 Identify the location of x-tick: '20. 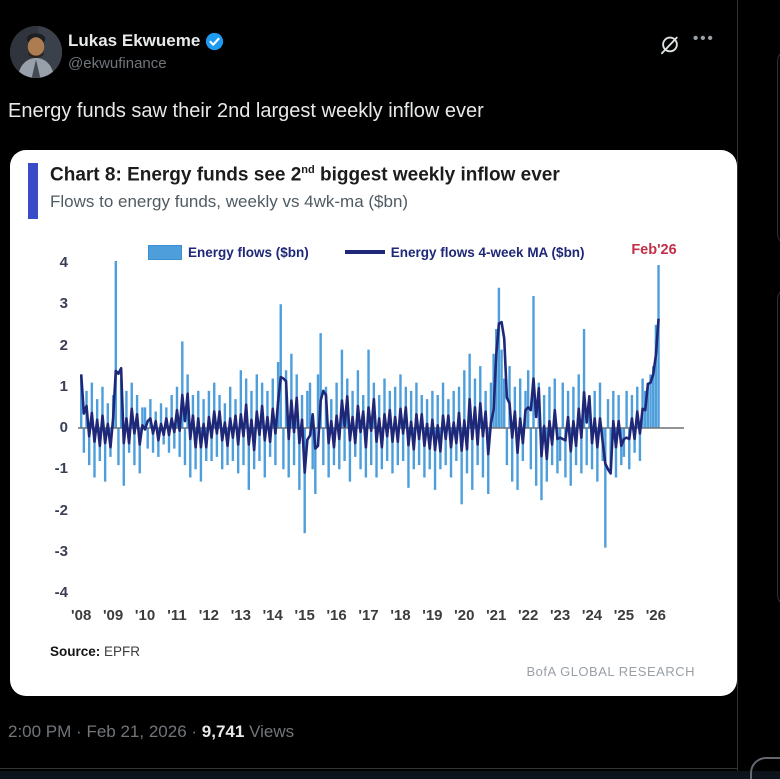
(464, 615).